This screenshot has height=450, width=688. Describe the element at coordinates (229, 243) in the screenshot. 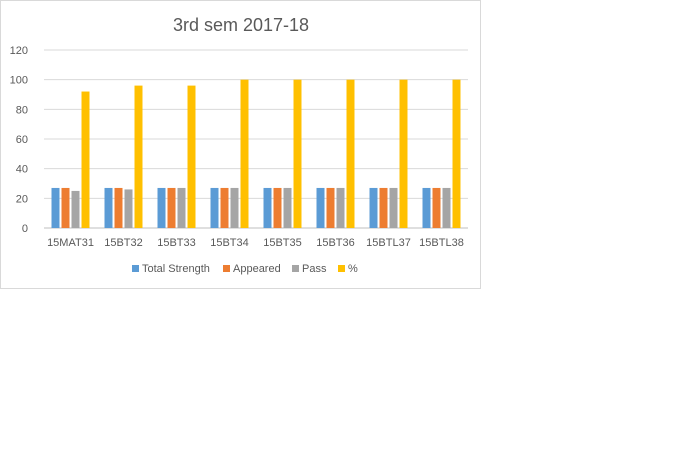

I see `x-tick-label: 15BT34` at that location.